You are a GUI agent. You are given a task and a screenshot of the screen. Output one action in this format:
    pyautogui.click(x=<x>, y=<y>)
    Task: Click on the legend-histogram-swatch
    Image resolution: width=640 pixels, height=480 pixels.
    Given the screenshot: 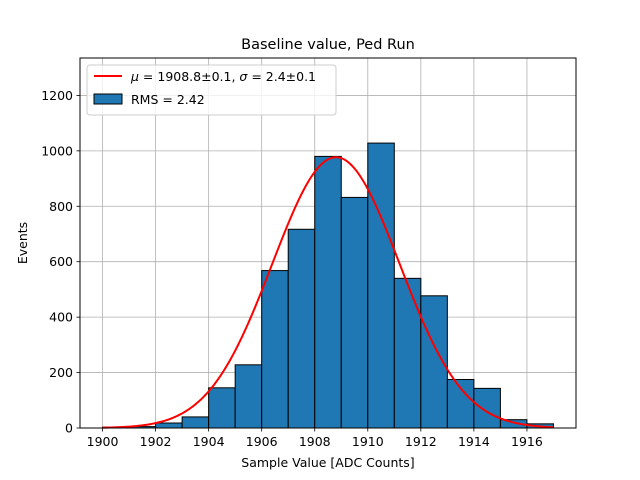 What is the action you would take?
    pyautogui.click(x=108, y=99)
    